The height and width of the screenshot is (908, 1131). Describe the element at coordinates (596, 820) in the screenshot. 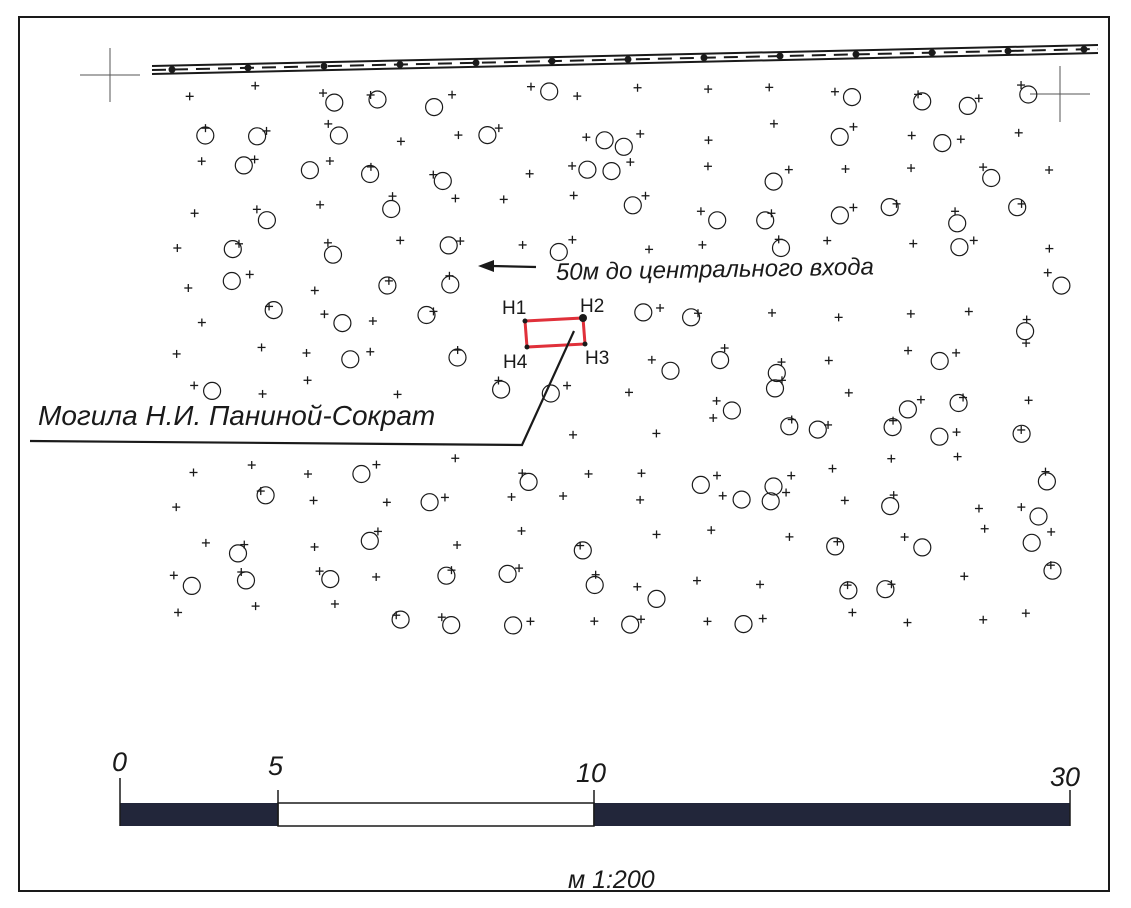

I see `scale-bar: 0 5 10 30 м 1:200` at that location.